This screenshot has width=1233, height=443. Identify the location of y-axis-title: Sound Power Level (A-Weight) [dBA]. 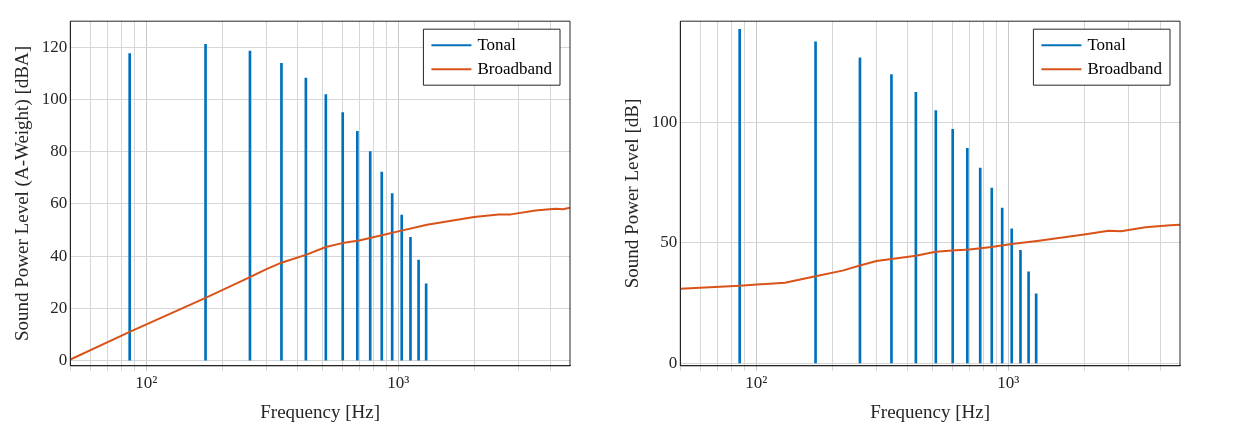
(22, 193).